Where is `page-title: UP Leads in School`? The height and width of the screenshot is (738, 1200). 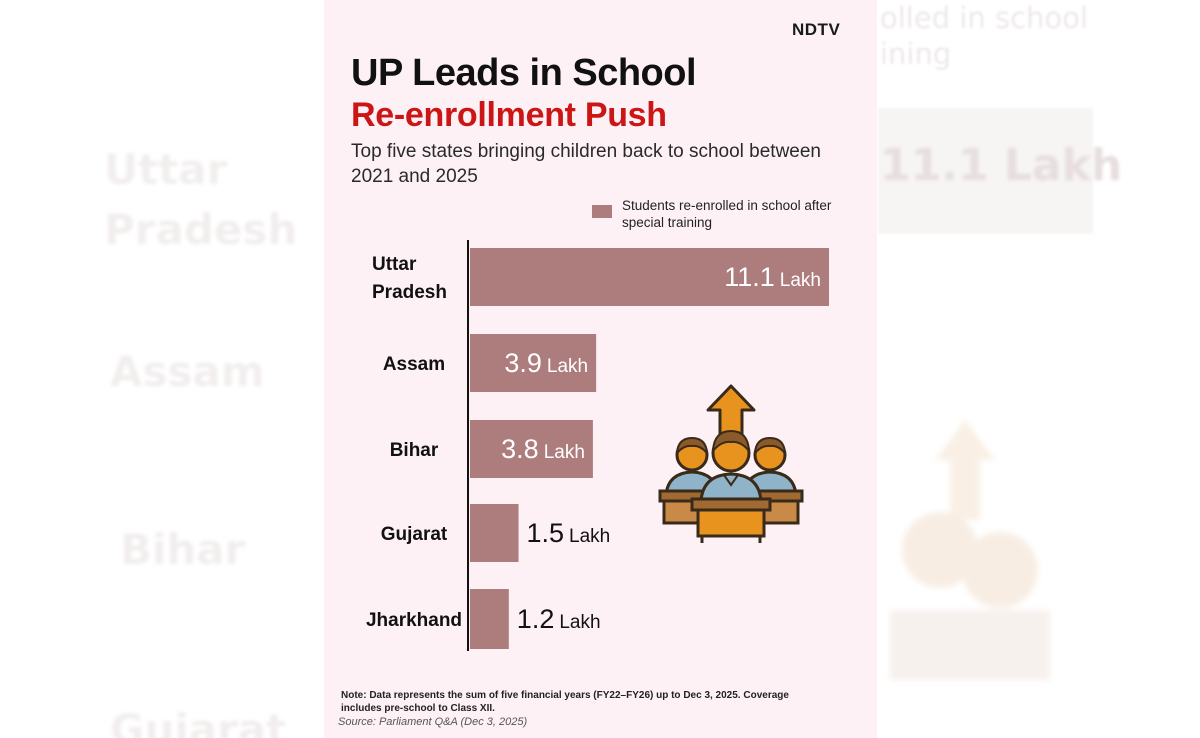 page-title: UP Leads in School is located at coordinates (524, 73).